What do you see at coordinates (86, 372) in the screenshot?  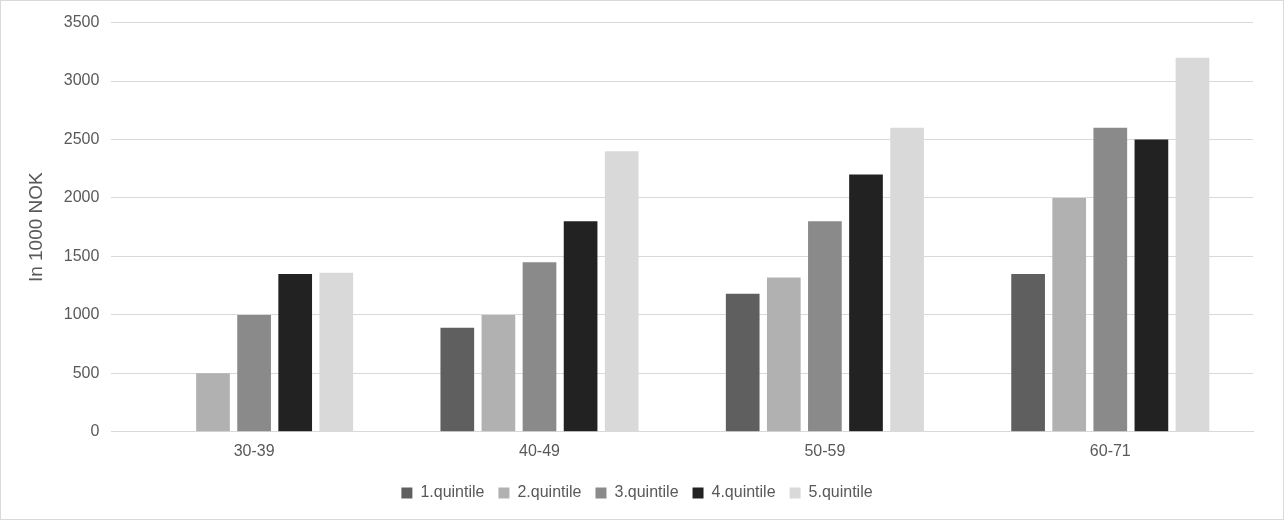 I see `y-tick-label: 500` at bounding box center [86, 372].